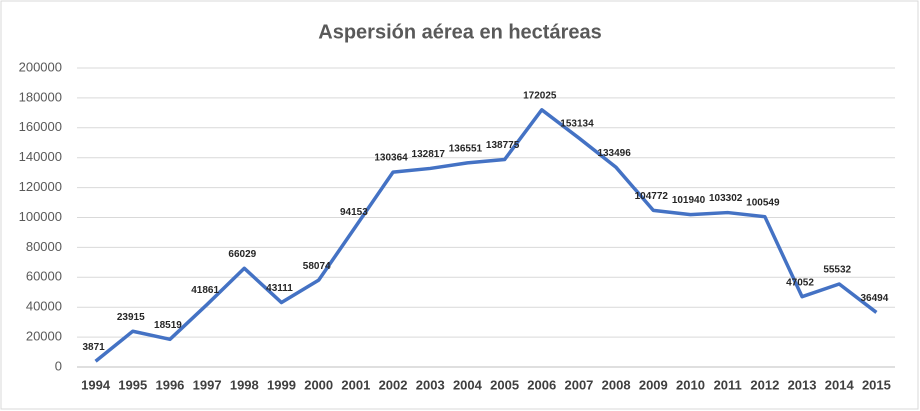 This screenshot has height=411, width=920. I want to click on y-tick-label: 160000, so click(40, 126).